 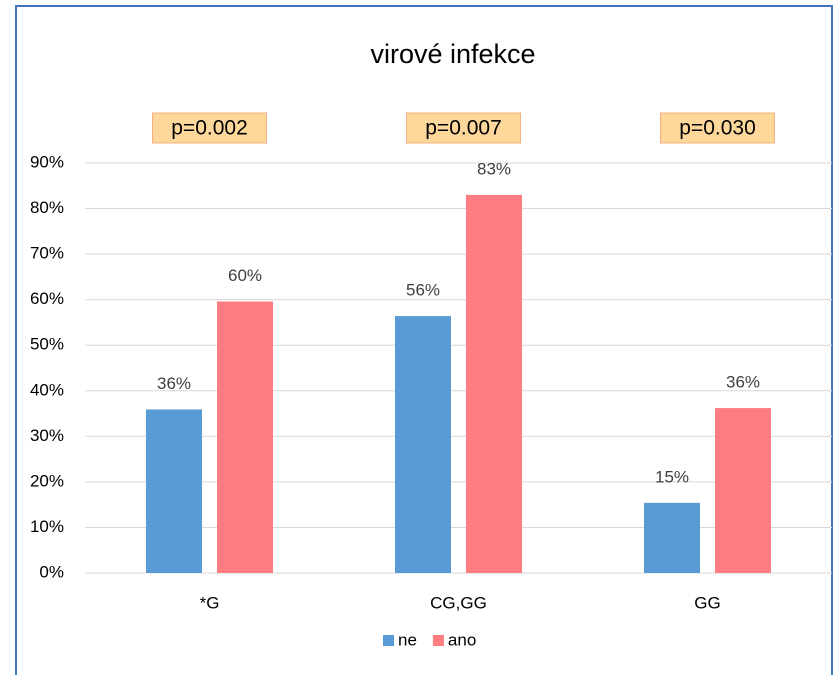 I want to click on legend-label: ano, so click(x=462, y=639).